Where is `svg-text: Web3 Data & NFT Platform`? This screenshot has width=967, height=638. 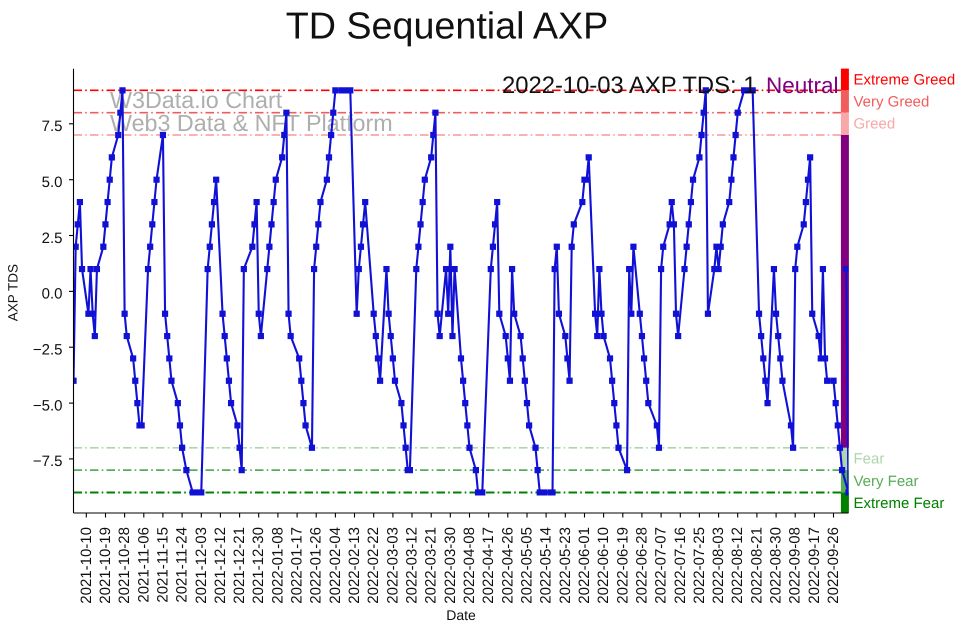 svg-text: Web3 Data & NFT Platform is located at coordinates (251, 123).